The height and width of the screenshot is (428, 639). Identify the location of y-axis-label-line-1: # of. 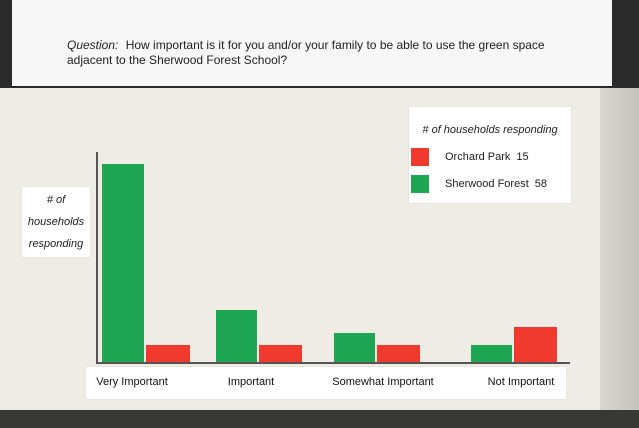
(56, 200).